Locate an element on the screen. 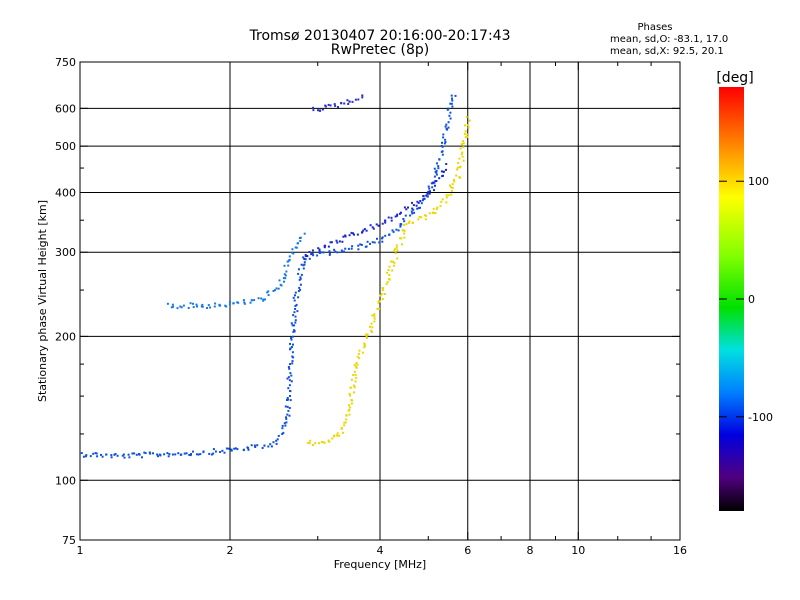  colorbar-tick-label: 100 is located at coordinates (758, 181).